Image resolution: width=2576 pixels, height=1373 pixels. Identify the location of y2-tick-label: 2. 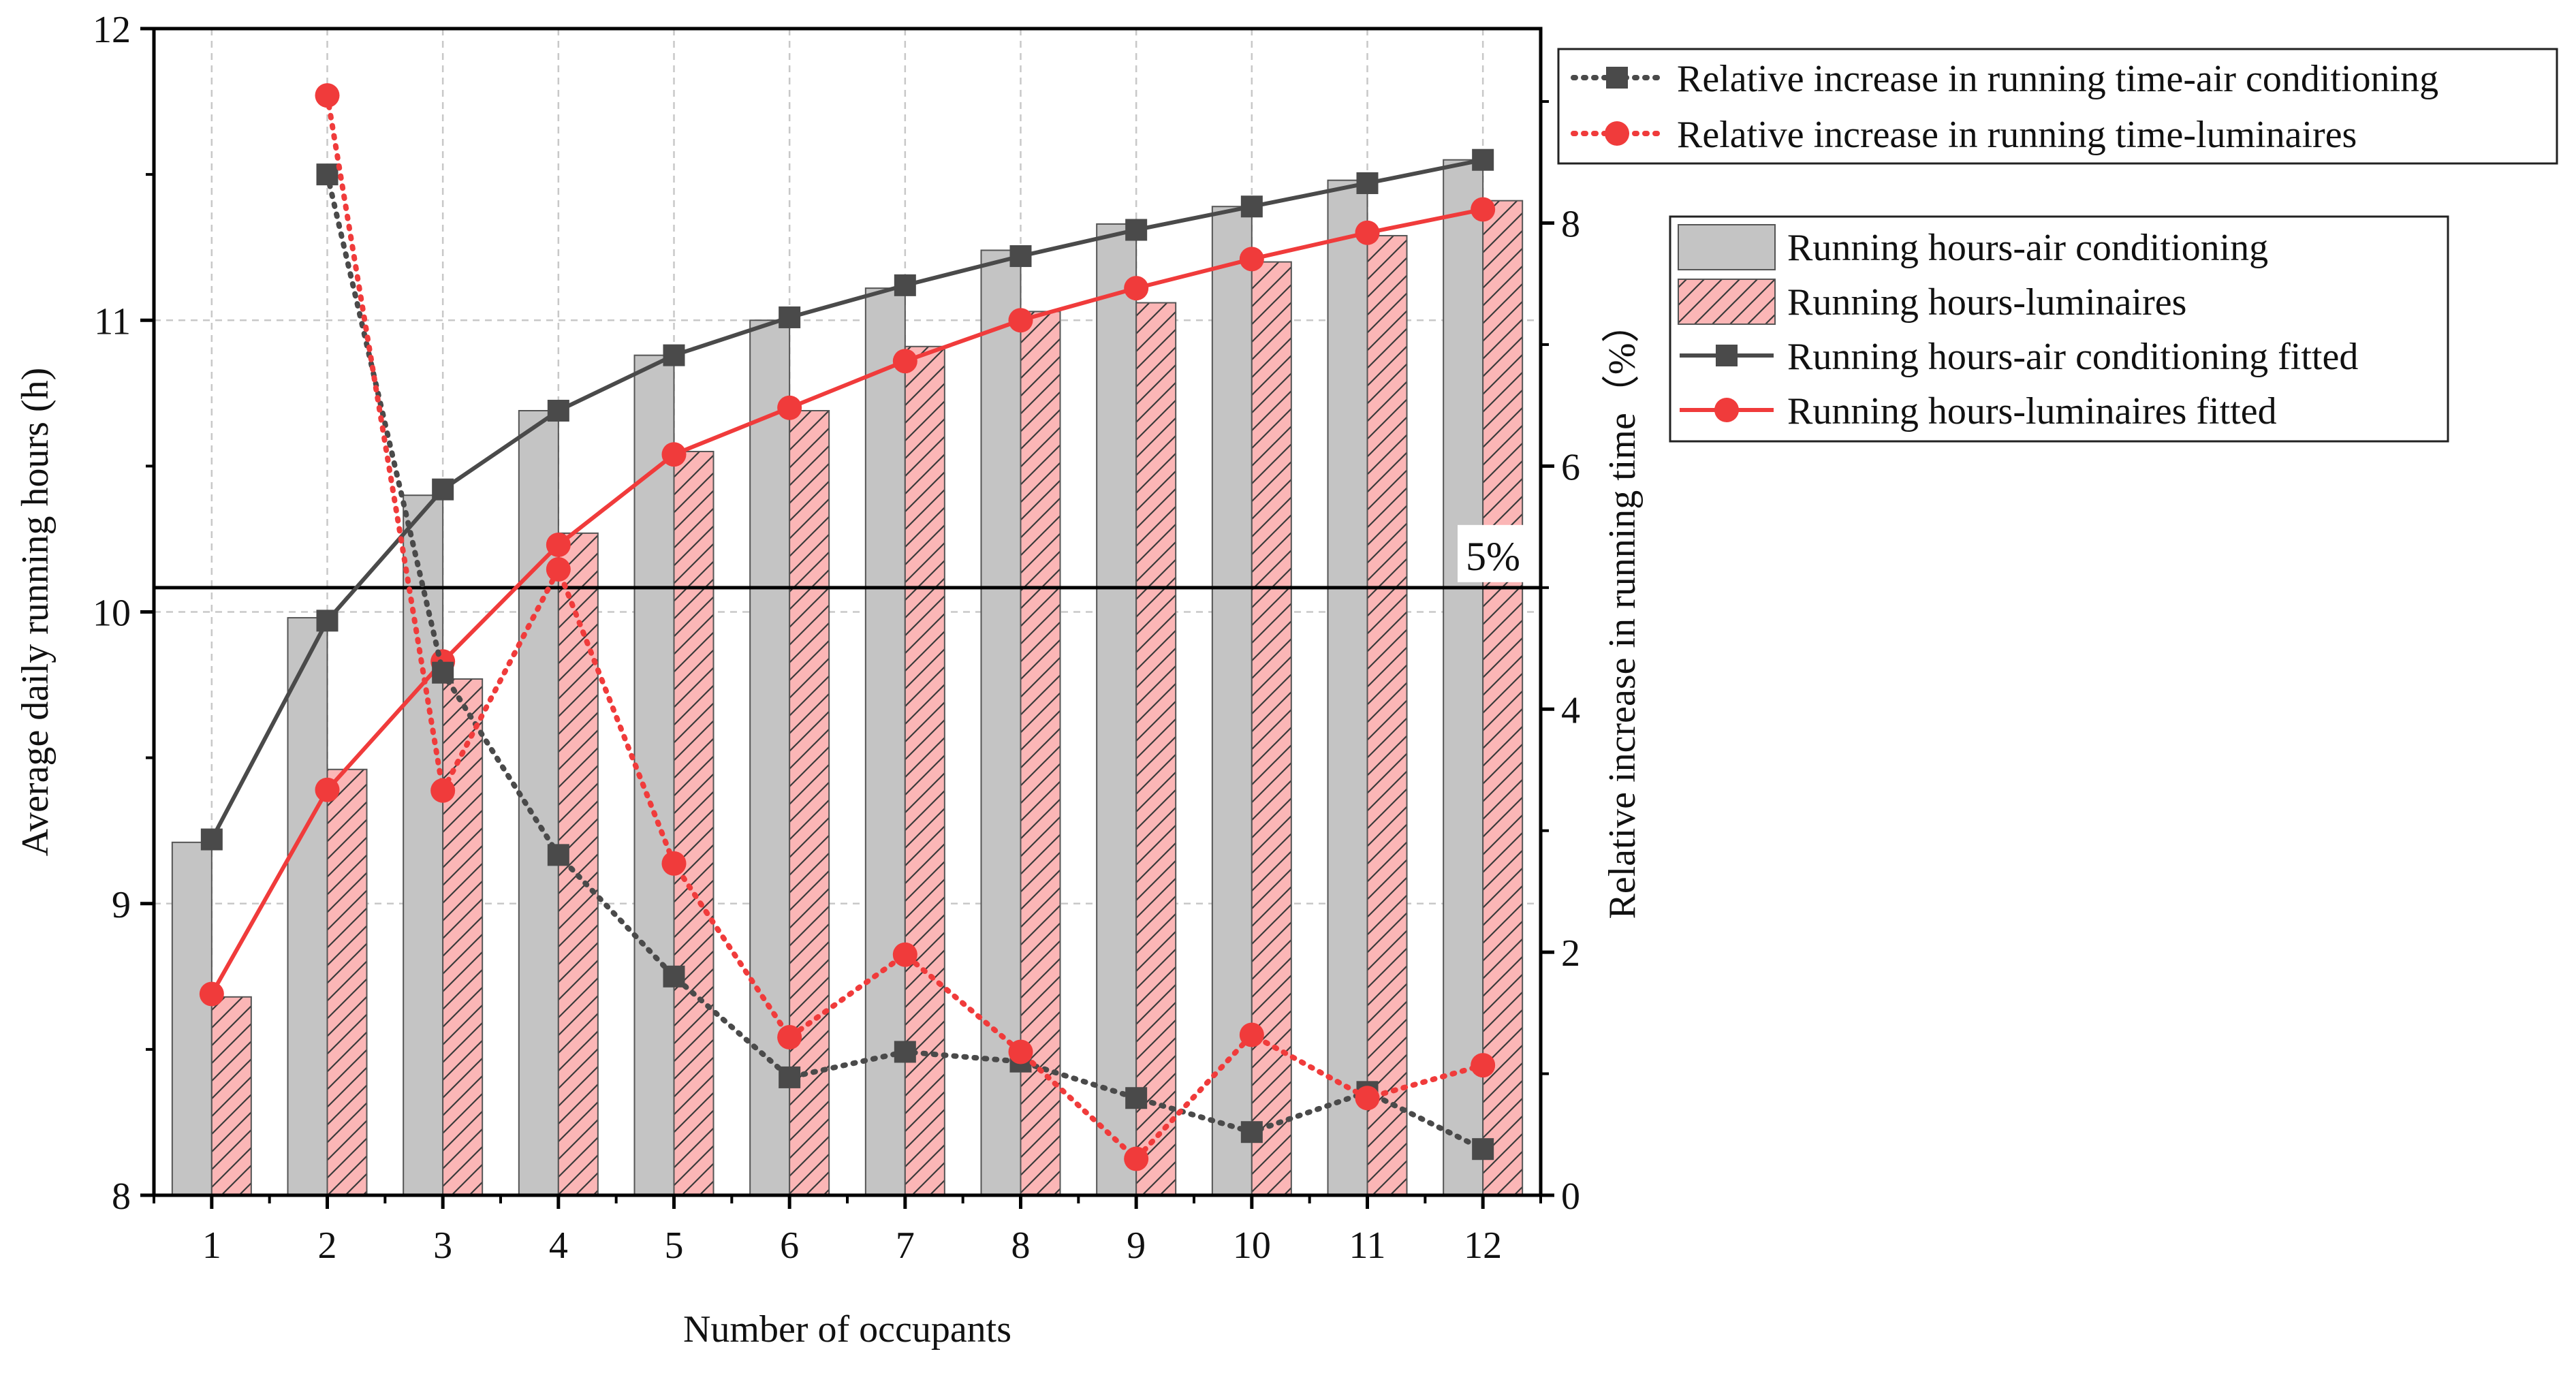
(1570, 953).